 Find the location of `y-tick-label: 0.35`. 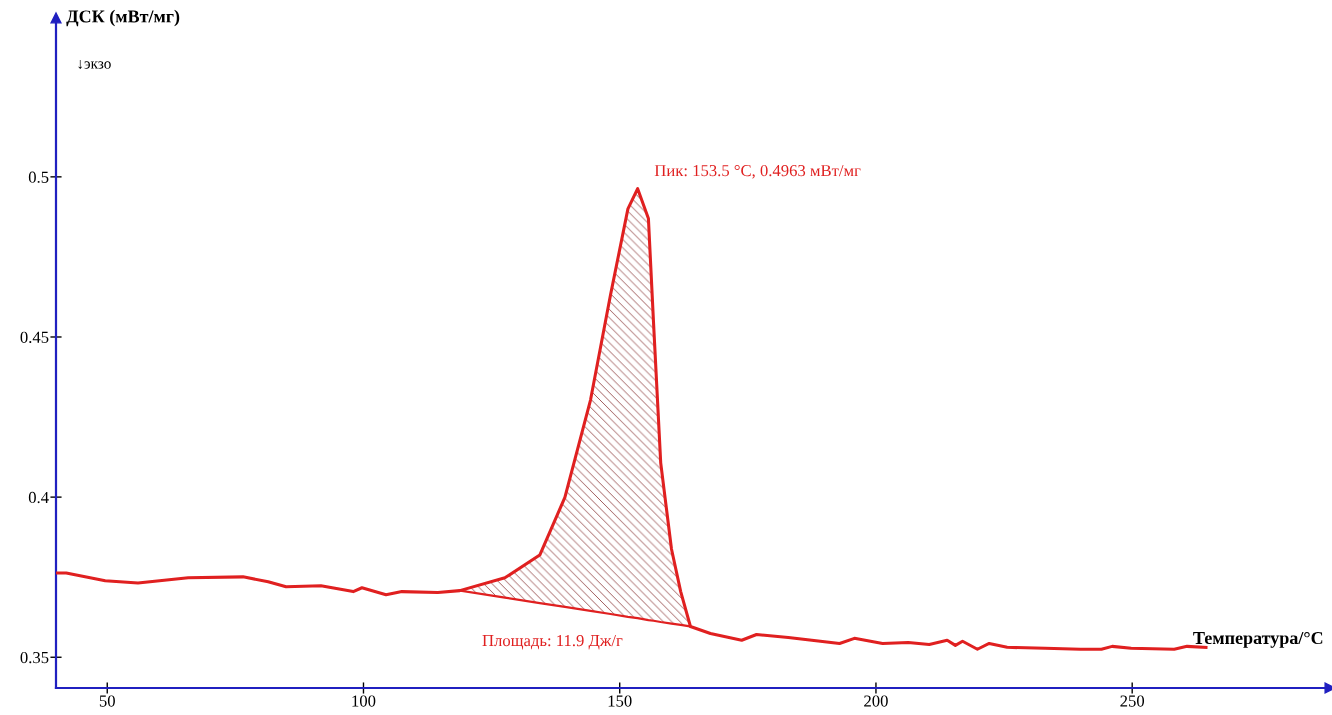

y-tick-label: 0.35 is located at coordinates (34, 657).